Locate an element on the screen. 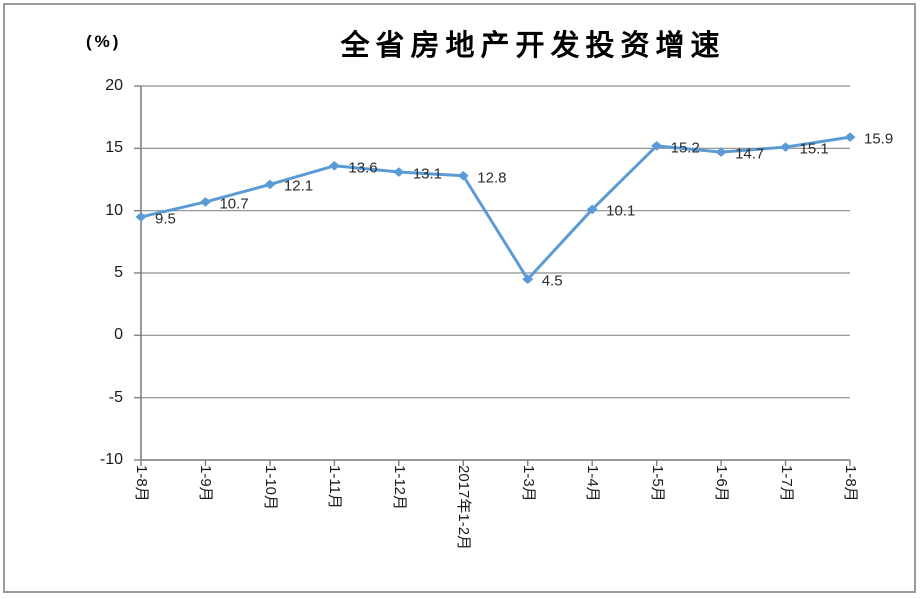 The height and width of the screenshot is (599, 921). y-axis-tick-label: 5 is located at coordinates (118, 272).